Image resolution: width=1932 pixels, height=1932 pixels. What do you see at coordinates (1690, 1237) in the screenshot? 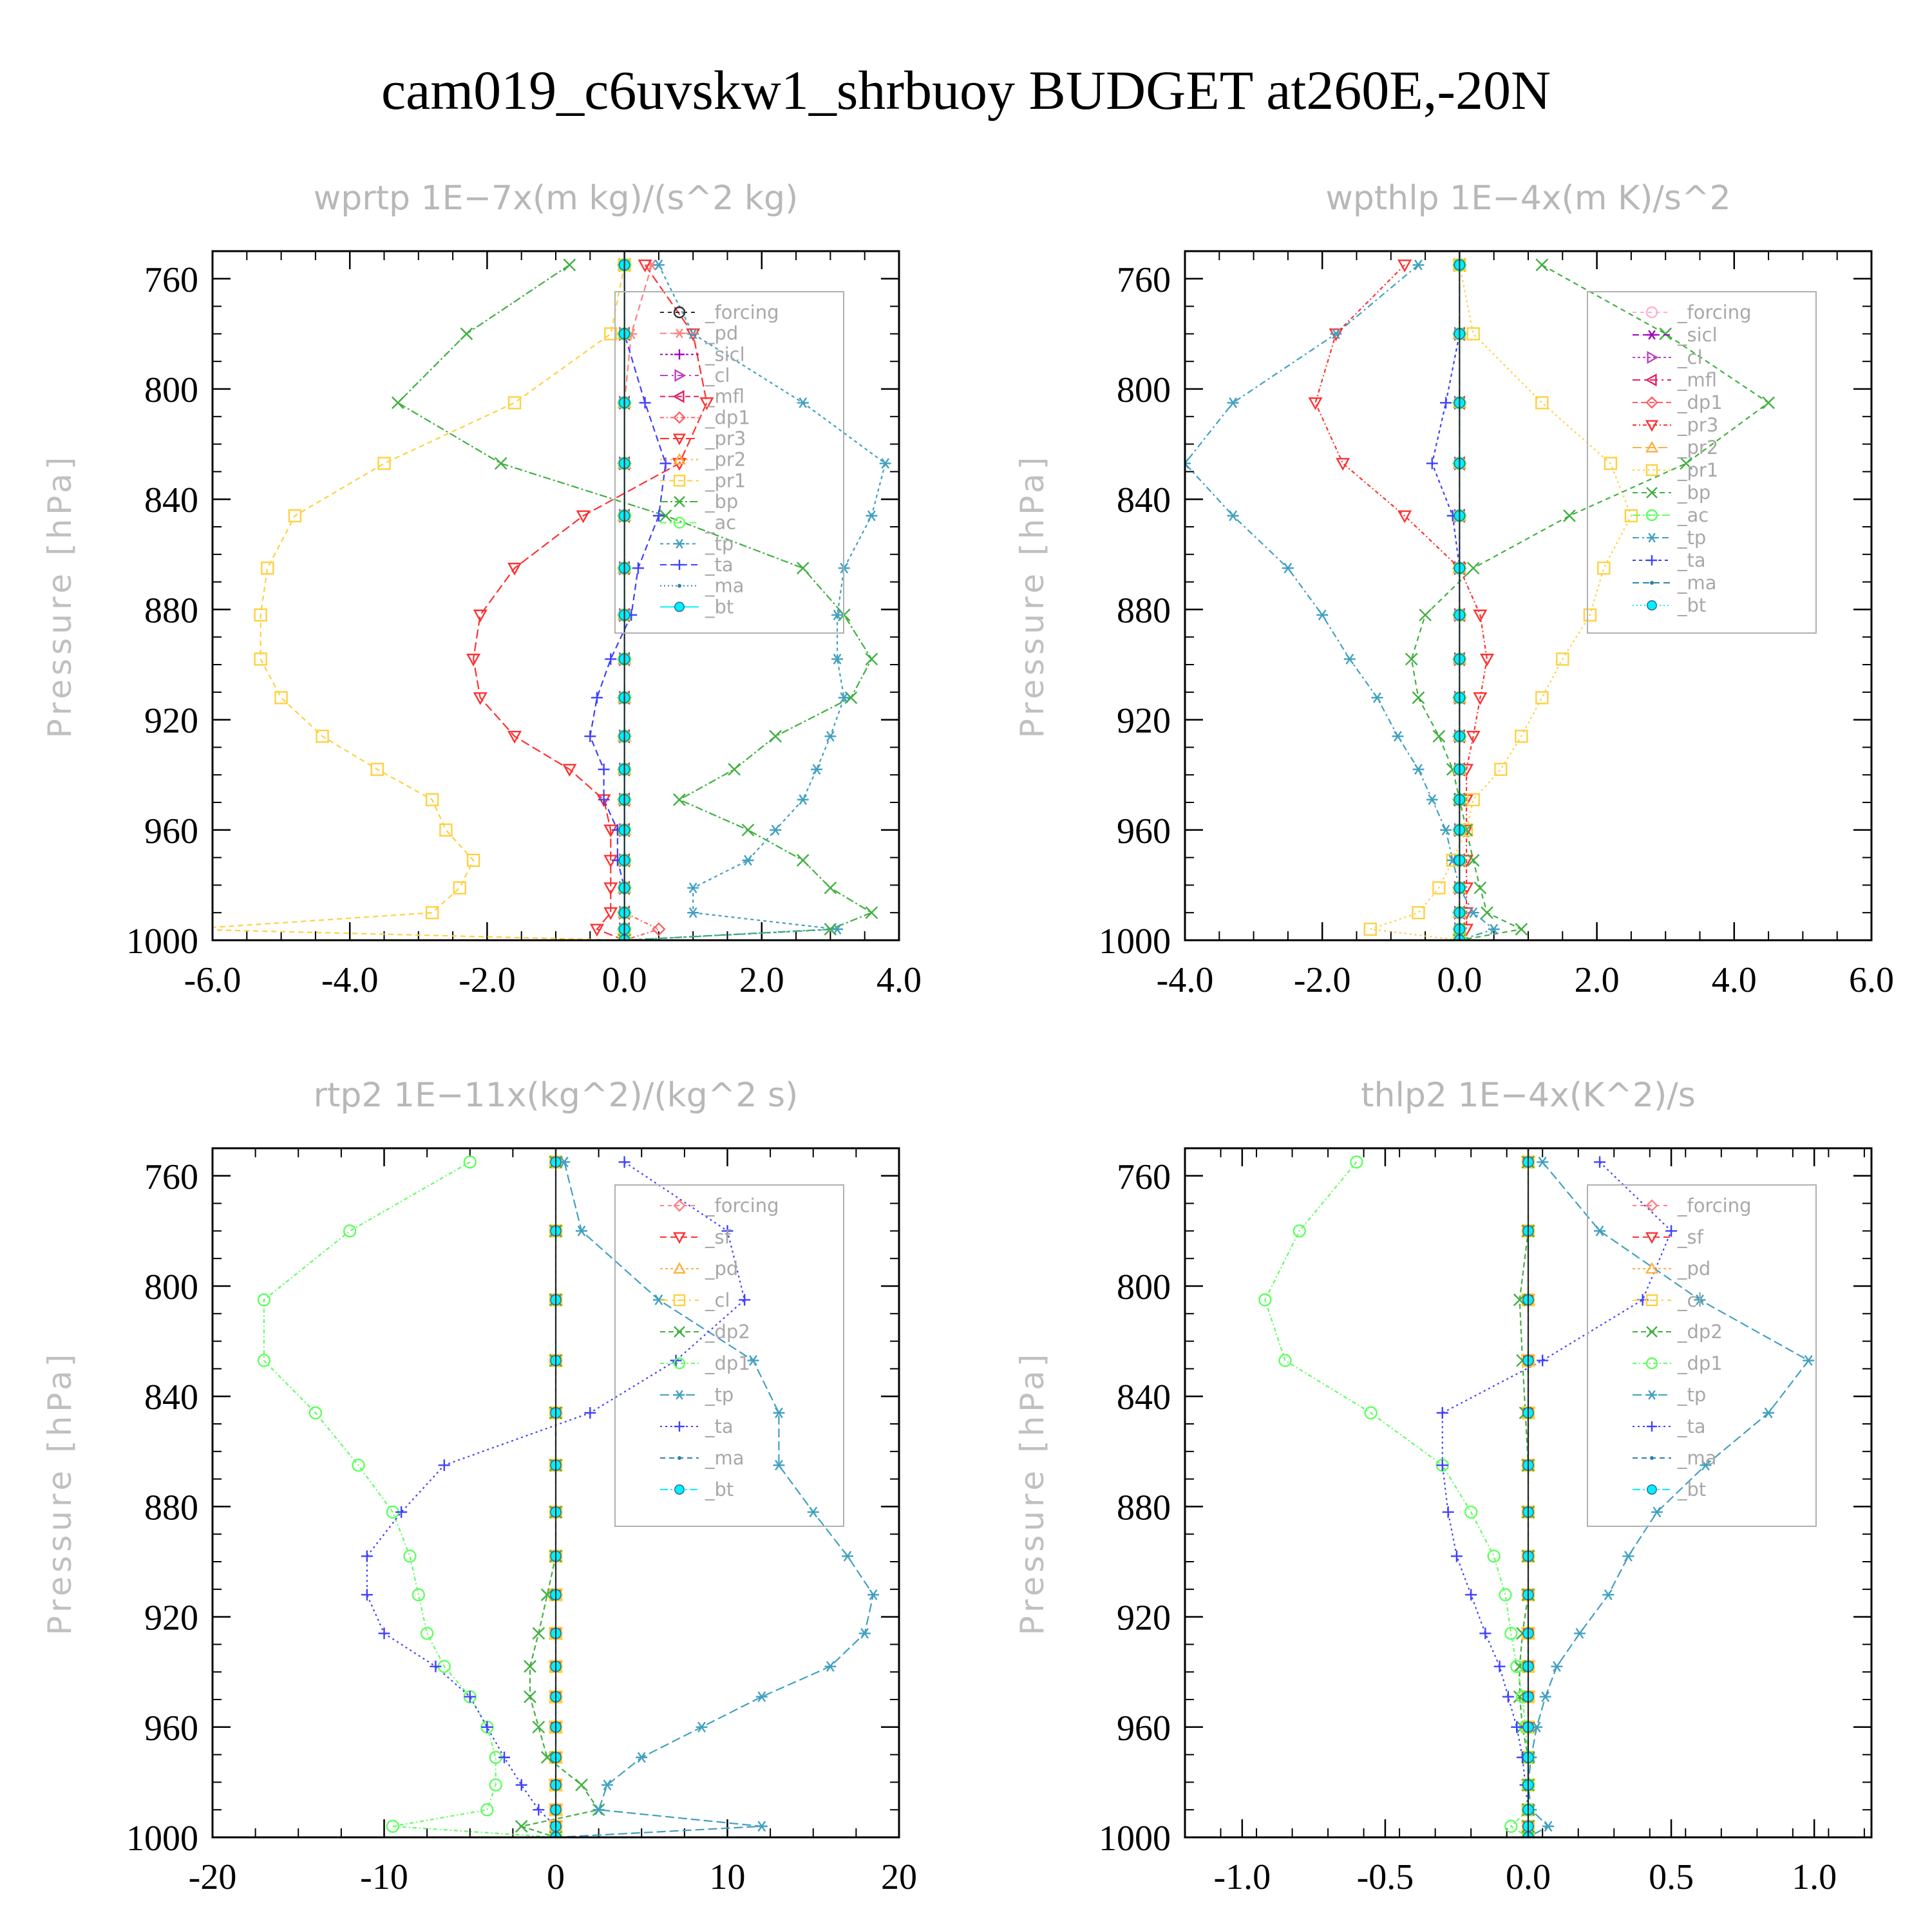
I see `legend-label: _sf` at bounding box center [1690, 1237].